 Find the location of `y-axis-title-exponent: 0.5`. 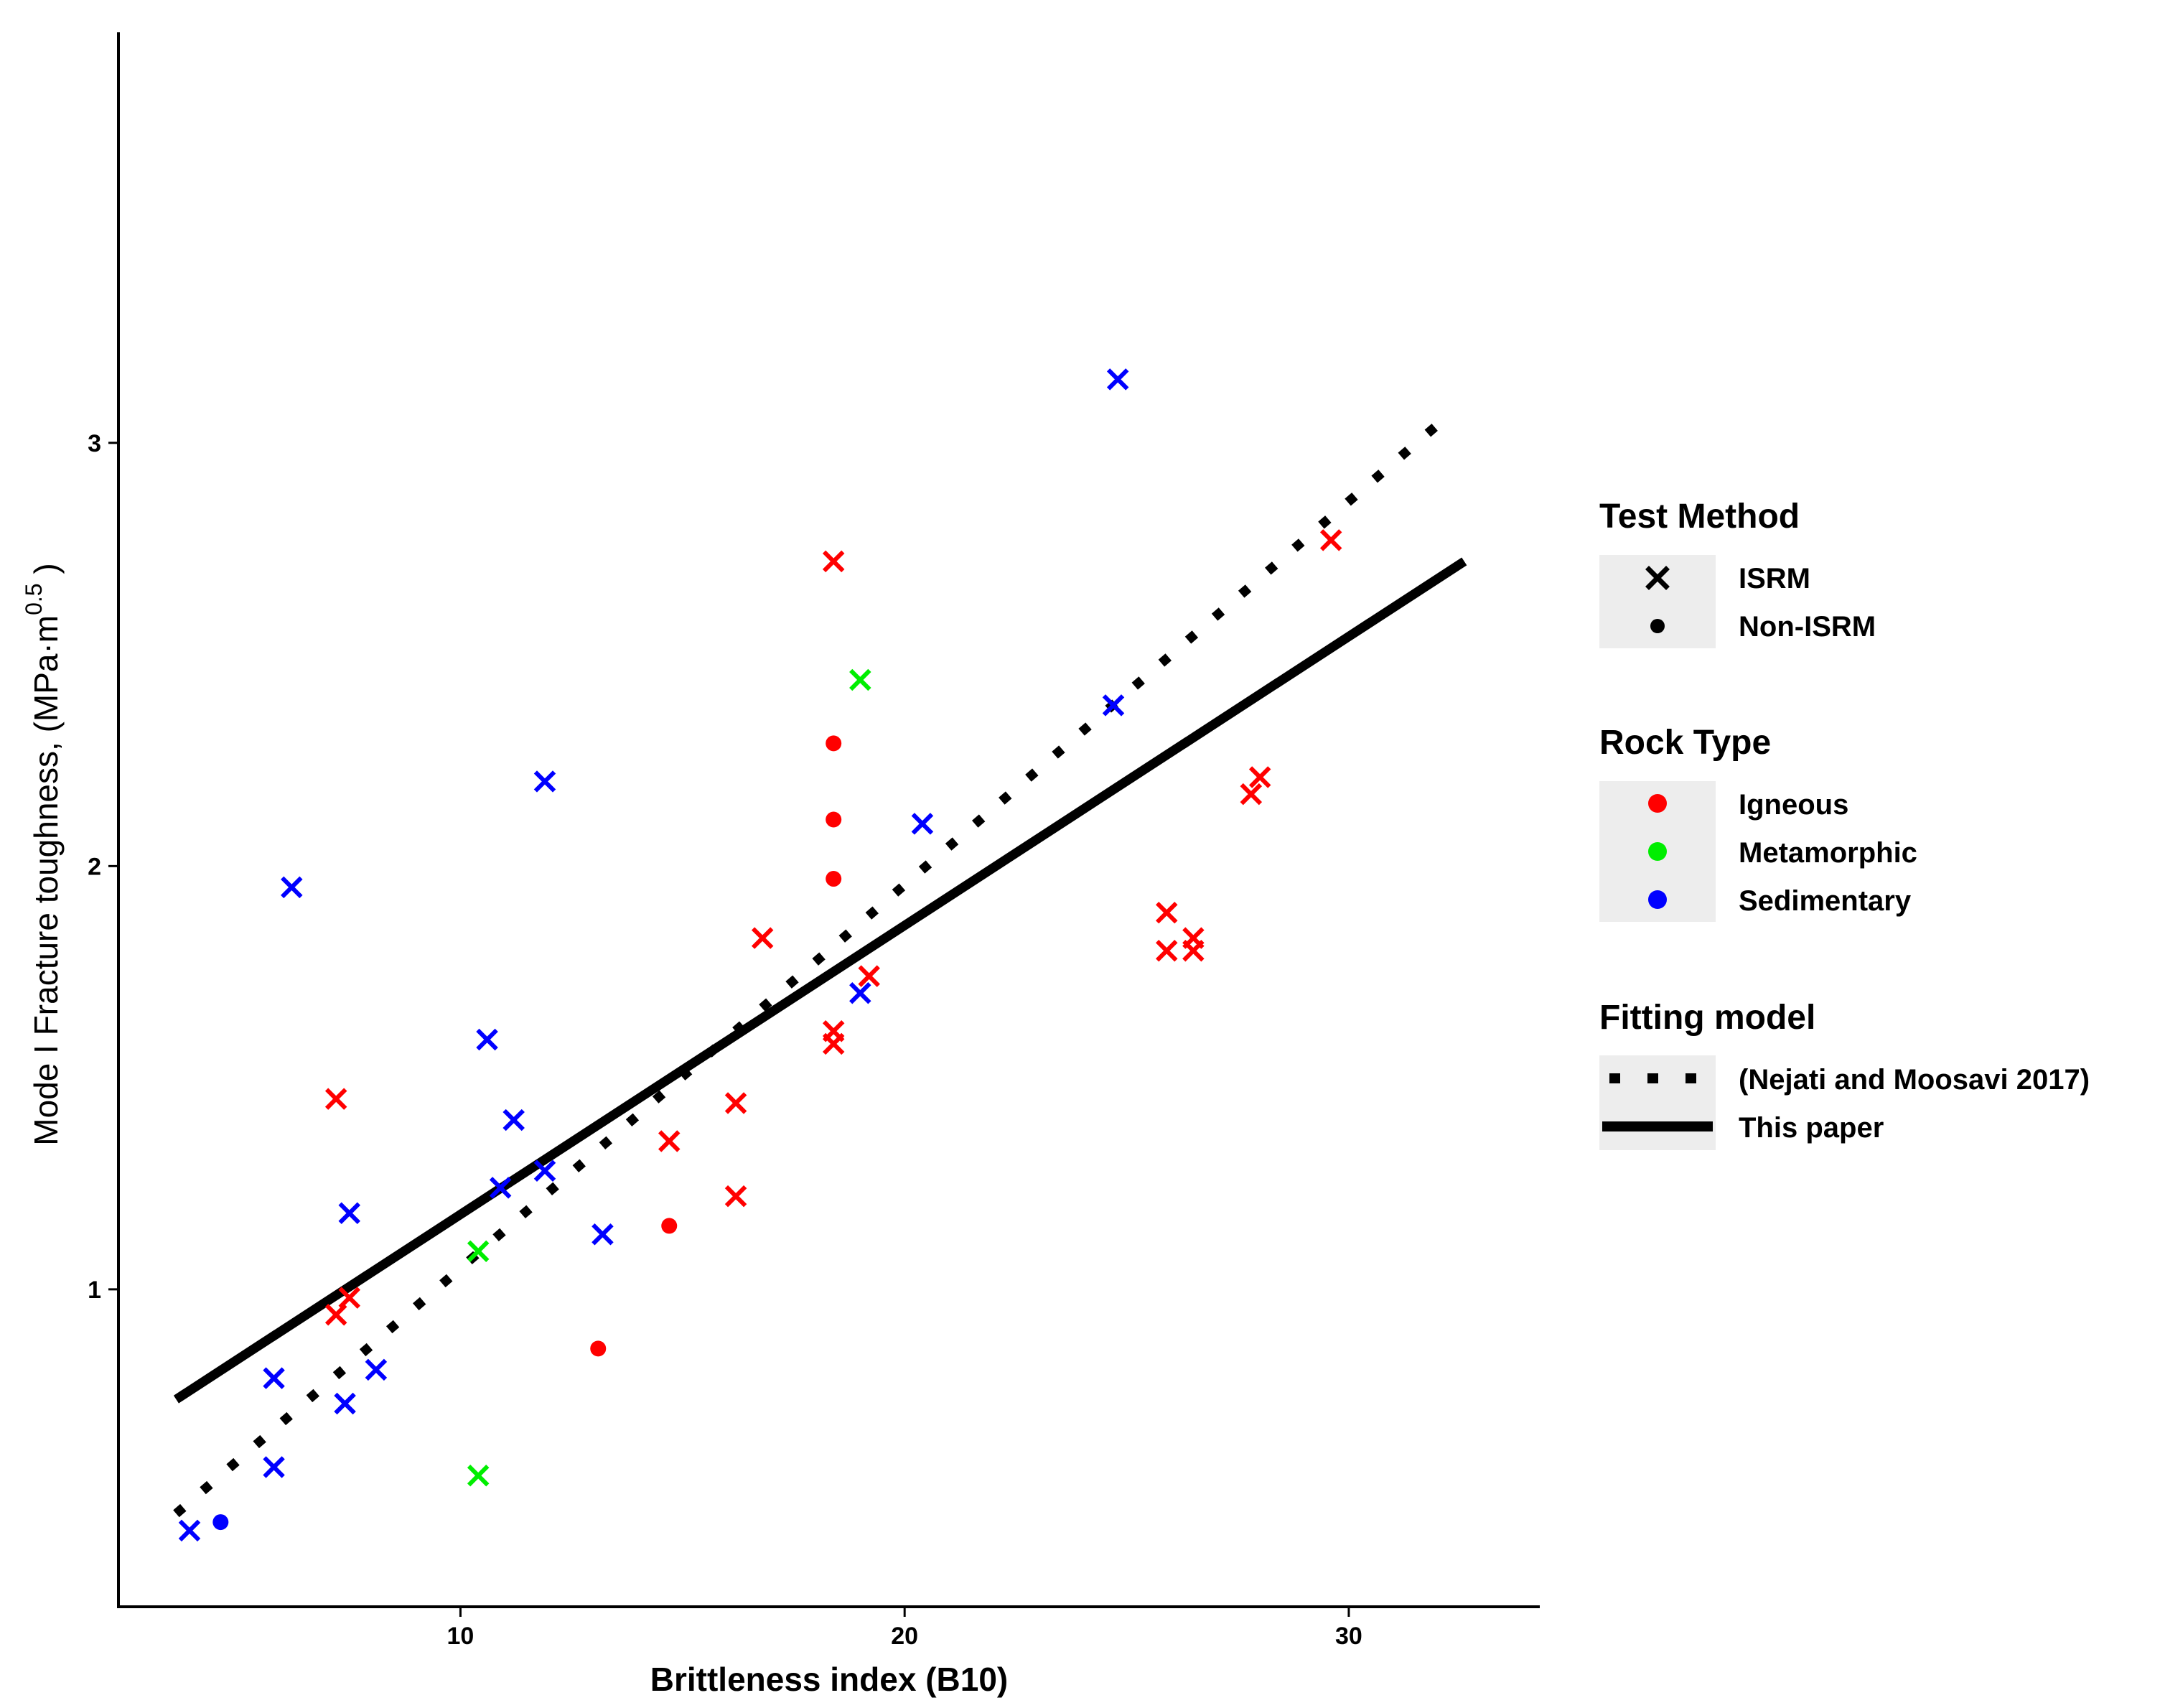

y-axis-title-exponent: 0.5 is located at coordinates (34, 599).